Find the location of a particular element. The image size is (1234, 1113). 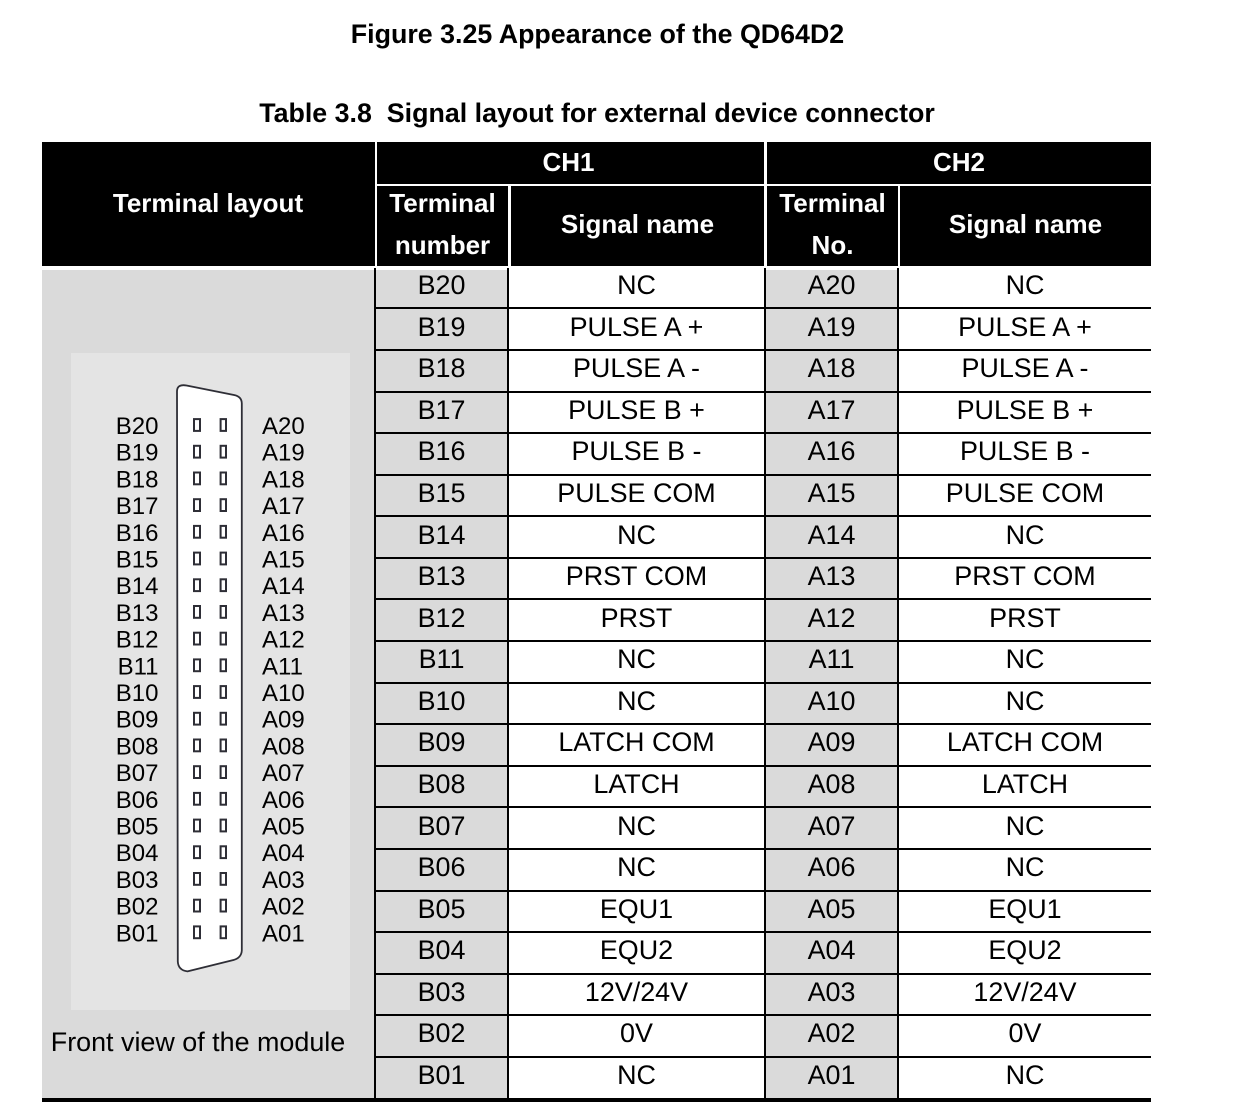

svg-text: B03 is located at coordinates (137, 880).